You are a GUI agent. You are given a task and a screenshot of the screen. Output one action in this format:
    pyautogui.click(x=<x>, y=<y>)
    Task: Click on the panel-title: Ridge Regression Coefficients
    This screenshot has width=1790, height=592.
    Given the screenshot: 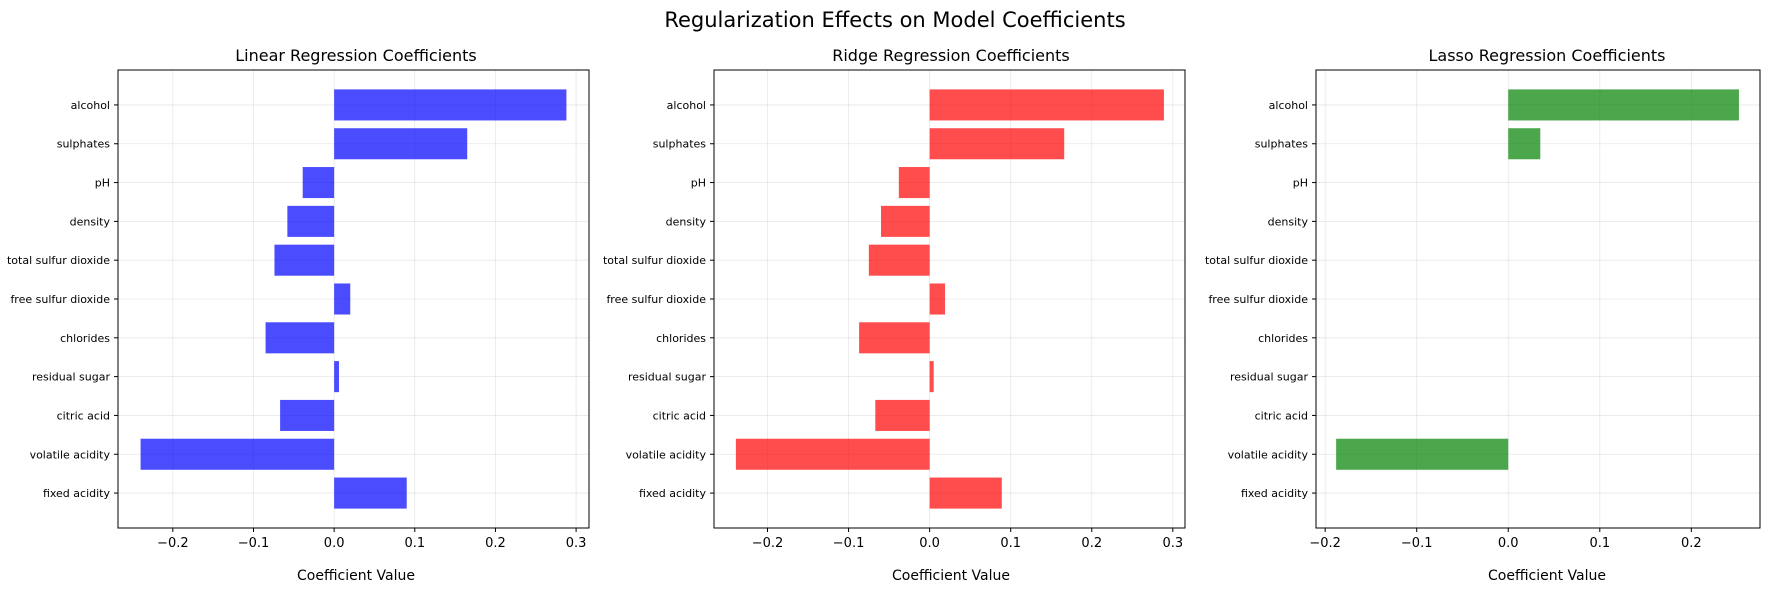 What is the action you would take?
    pyautogui.click(x=951, y=55)
    